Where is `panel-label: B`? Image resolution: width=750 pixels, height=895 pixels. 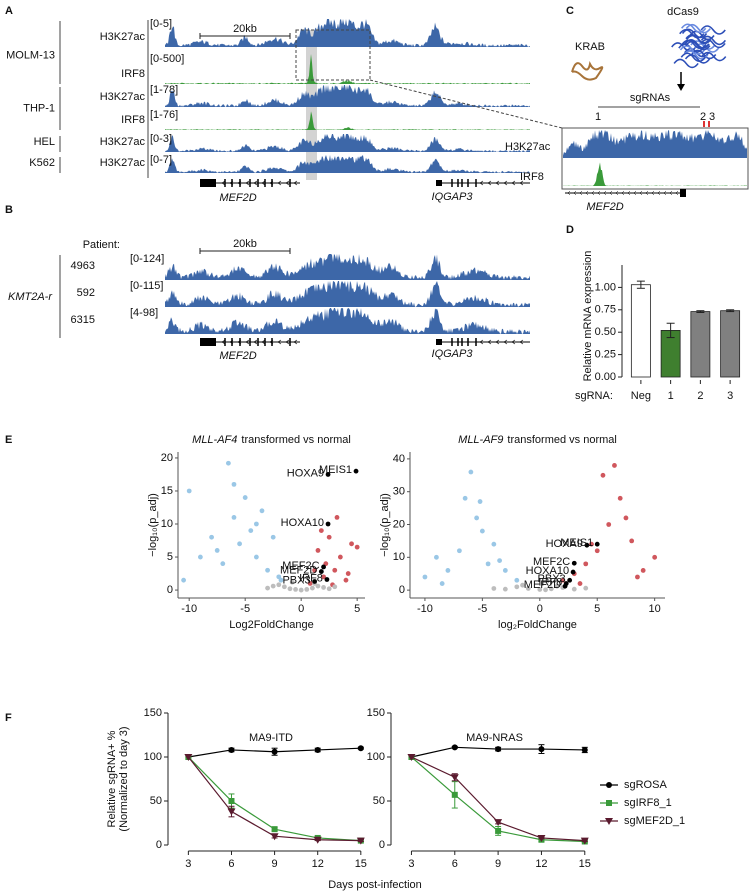
panel-label: B is located at coordinates (9, 210).